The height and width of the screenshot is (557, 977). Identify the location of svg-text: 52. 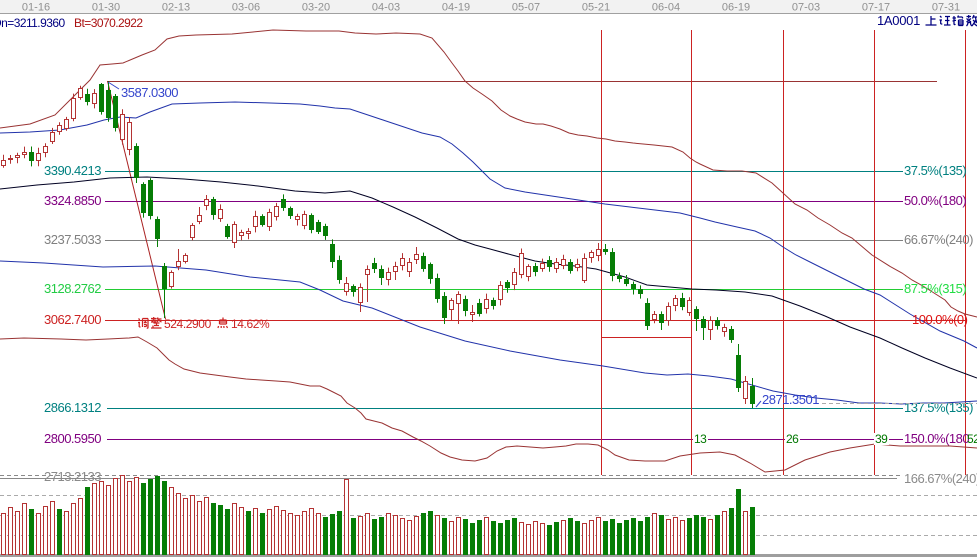
(972, 439).